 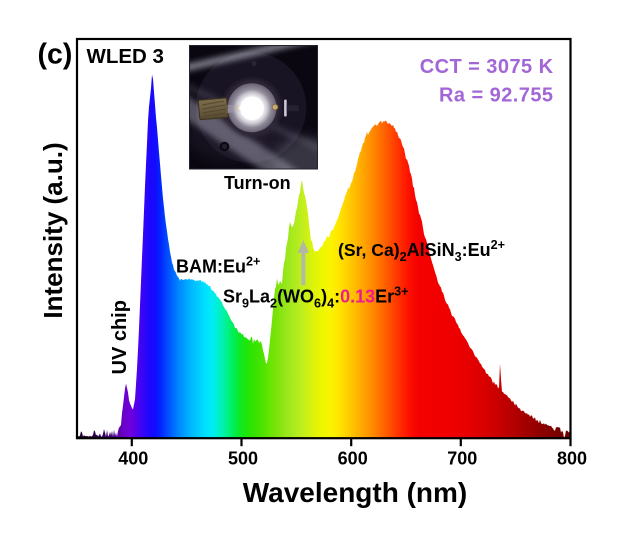 I want to click on svg-text: BAM:Eu2+, so click(x=218, y=266).